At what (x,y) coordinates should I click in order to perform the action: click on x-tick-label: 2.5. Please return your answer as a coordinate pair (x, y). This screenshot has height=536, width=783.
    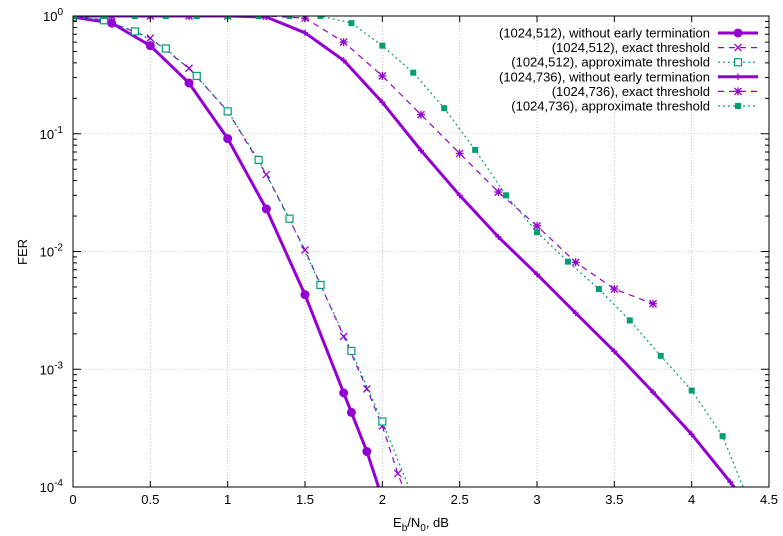
    Looking at the image, I should click on (460, 499).